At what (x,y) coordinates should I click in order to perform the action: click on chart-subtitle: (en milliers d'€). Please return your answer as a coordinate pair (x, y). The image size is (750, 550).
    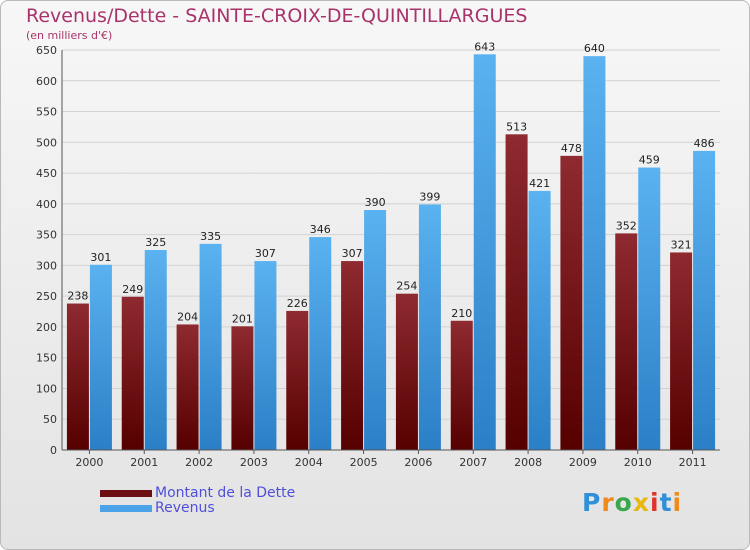
    Looking at the image, I should click on (69, 35).